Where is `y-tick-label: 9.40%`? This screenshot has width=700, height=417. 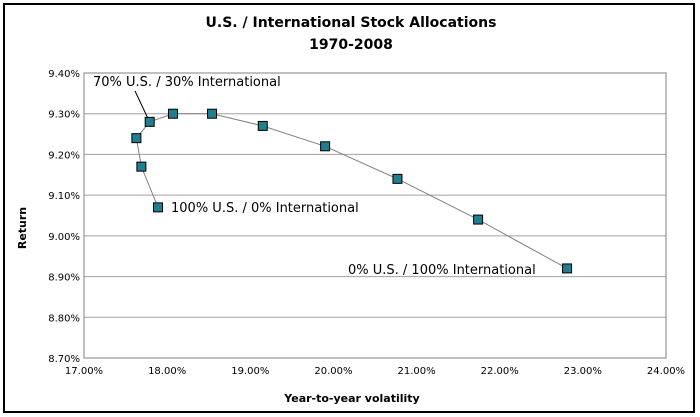 y-tick-label: 9.40% is located at coordinates (64, 74).